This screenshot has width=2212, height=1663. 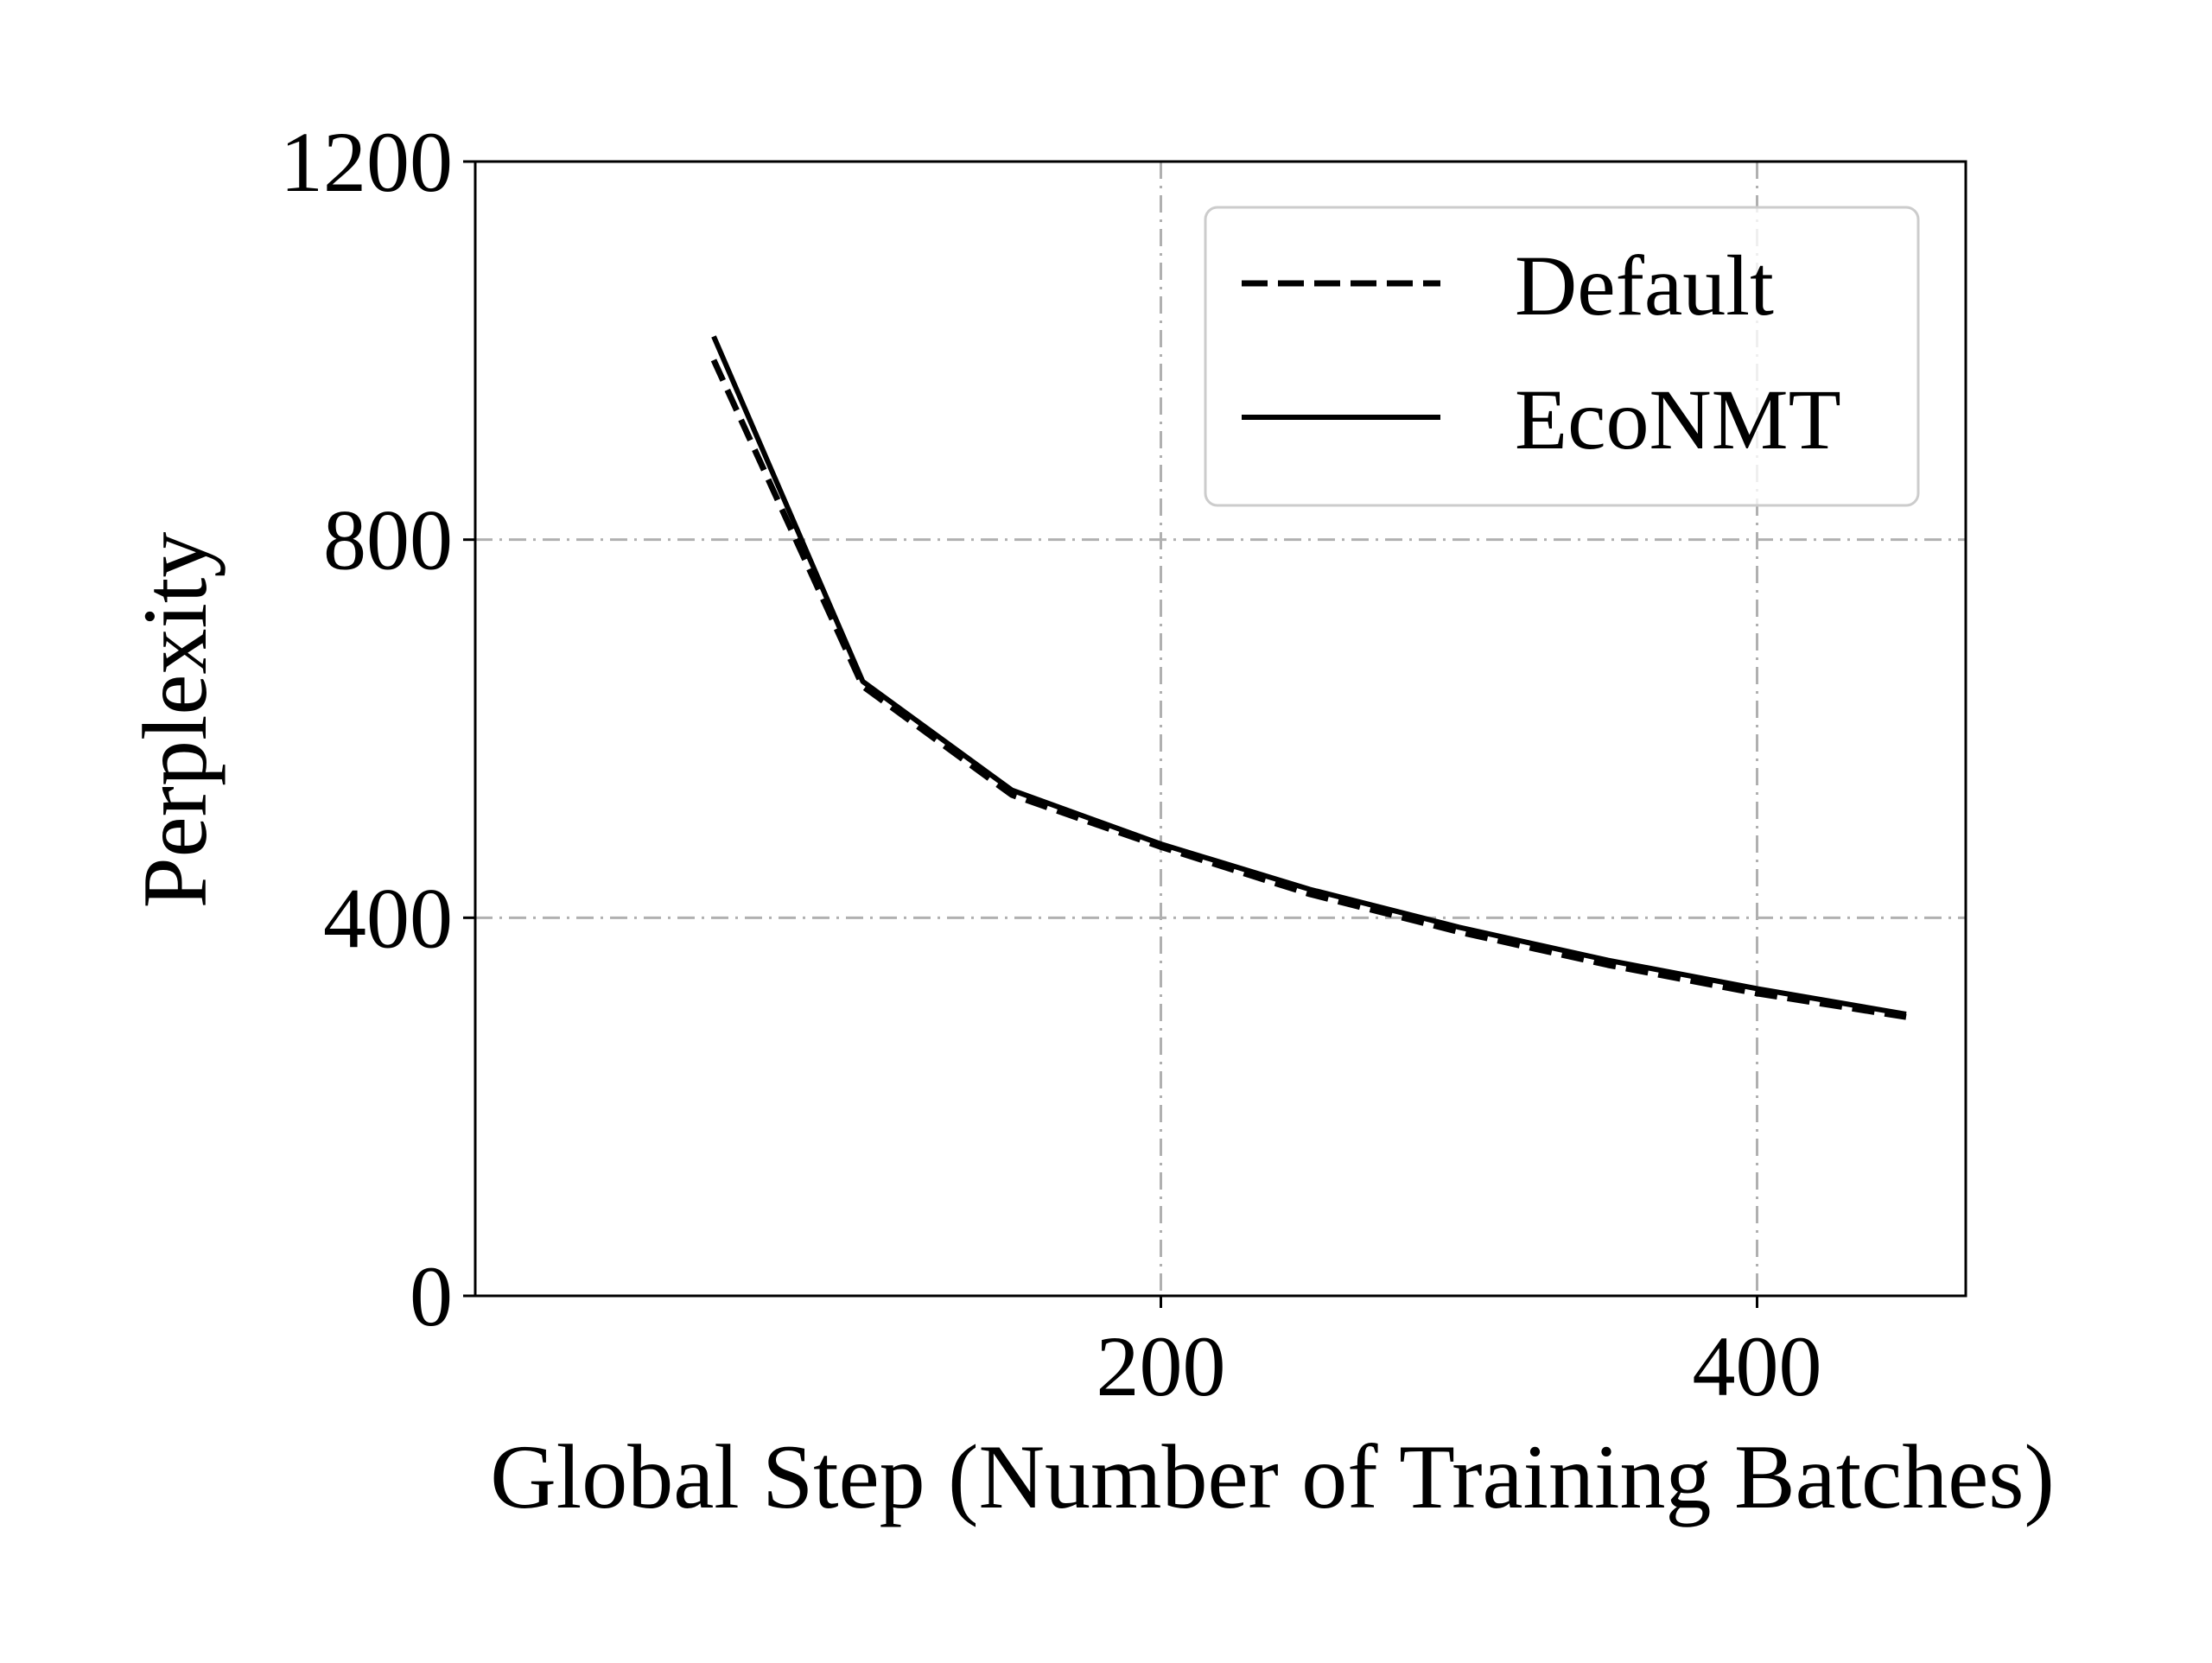 What do you see at coordinates (175, 720) in the screenshot?
I see `y-axis-title: Perplexity` at bounding box center [175, 720].